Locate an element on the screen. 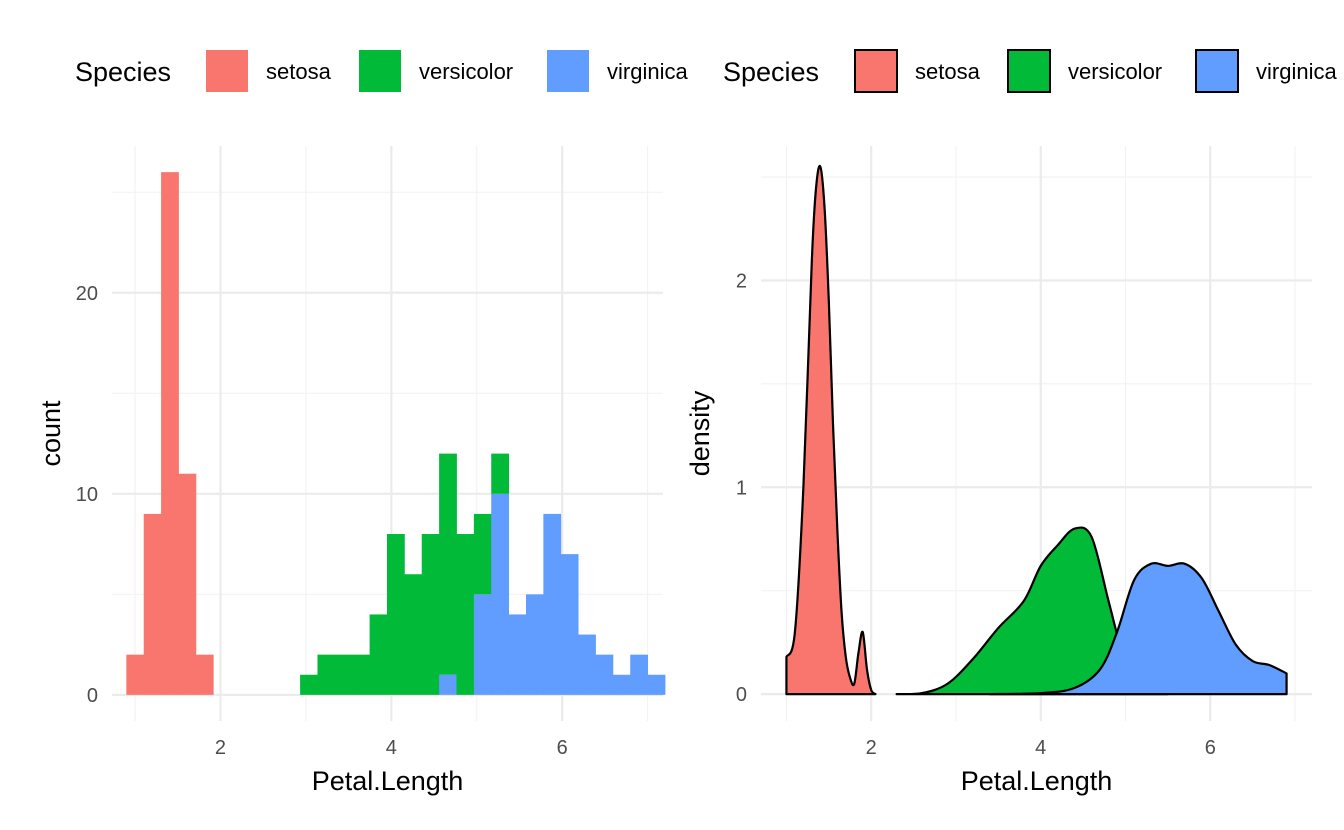 The image size is (1344, 830). y-axis-title: density is located at coordinates (700, 433).